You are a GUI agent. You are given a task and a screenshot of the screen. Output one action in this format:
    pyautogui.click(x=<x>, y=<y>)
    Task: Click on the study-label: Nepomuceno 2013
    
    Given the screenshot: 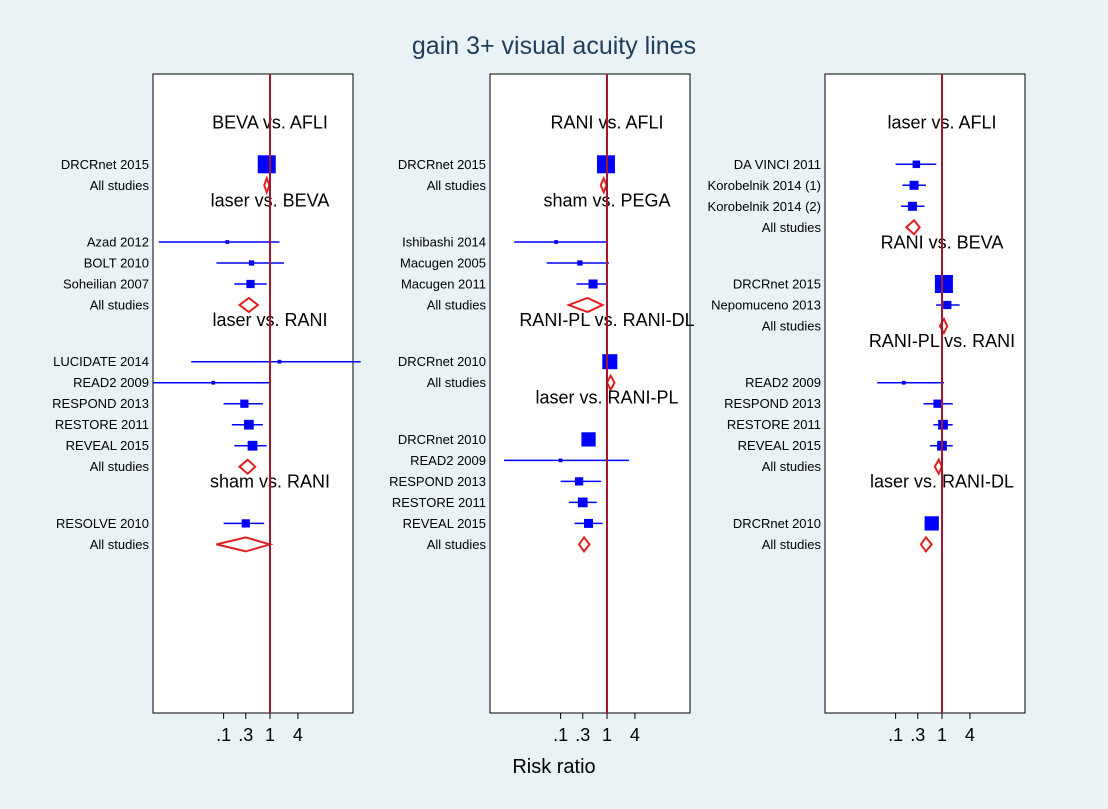 What is the action you would take?
    pyautogui.click(x=766, y=305)
    